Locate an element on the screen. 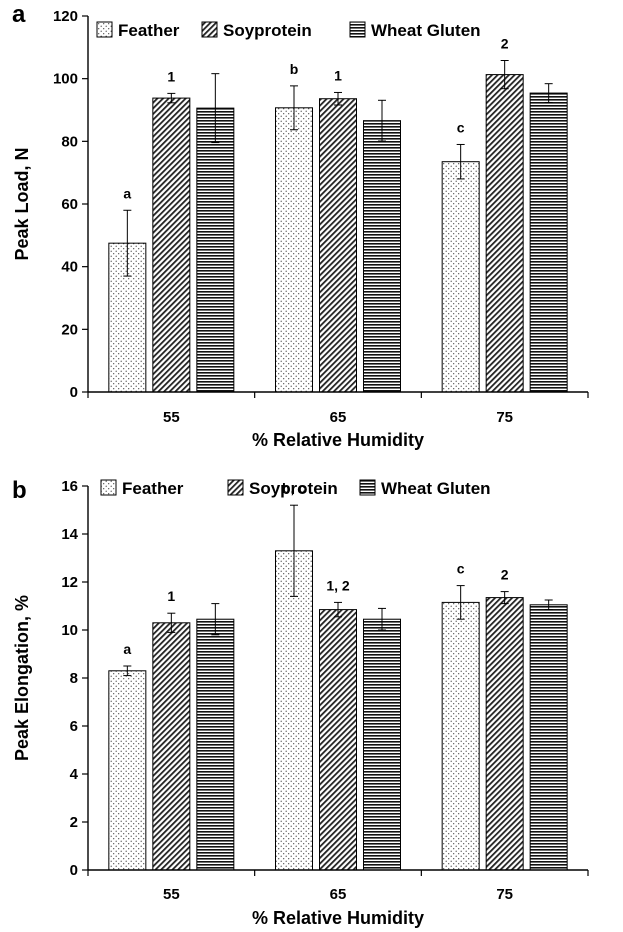 The width and height of the screenshot is (623, 932). y-tick-label: 8 is located at coordinates (74, 678).